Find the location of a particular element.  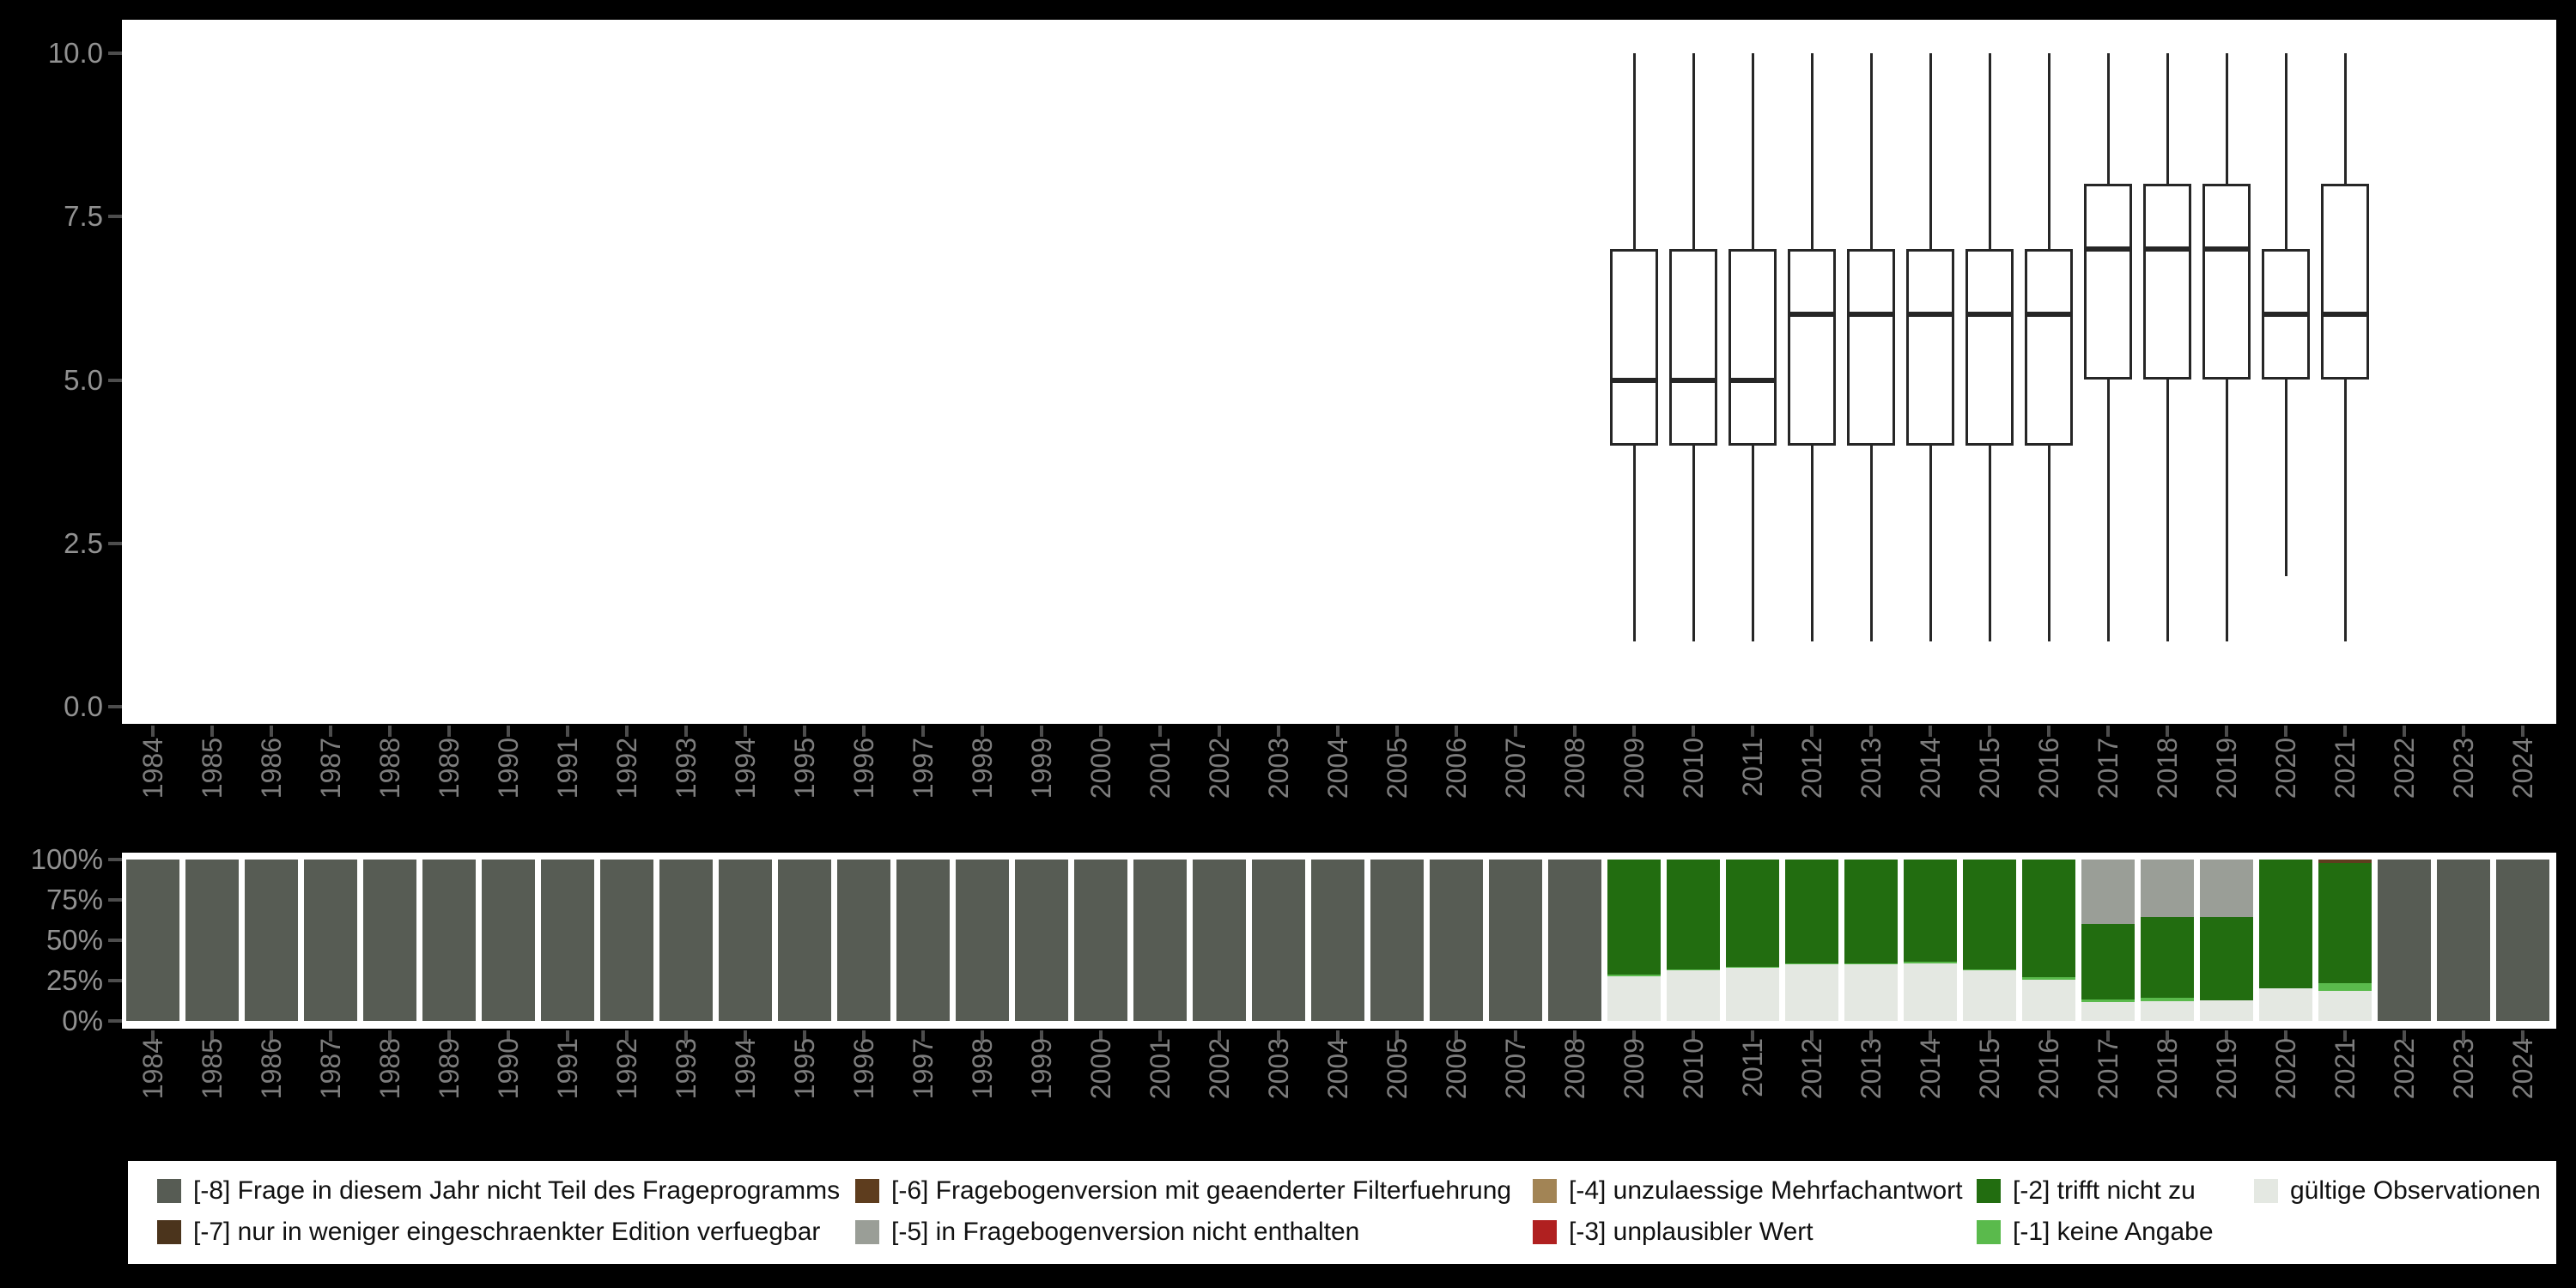

year-label-top: 2014 is located at coordinates (1931, 768).